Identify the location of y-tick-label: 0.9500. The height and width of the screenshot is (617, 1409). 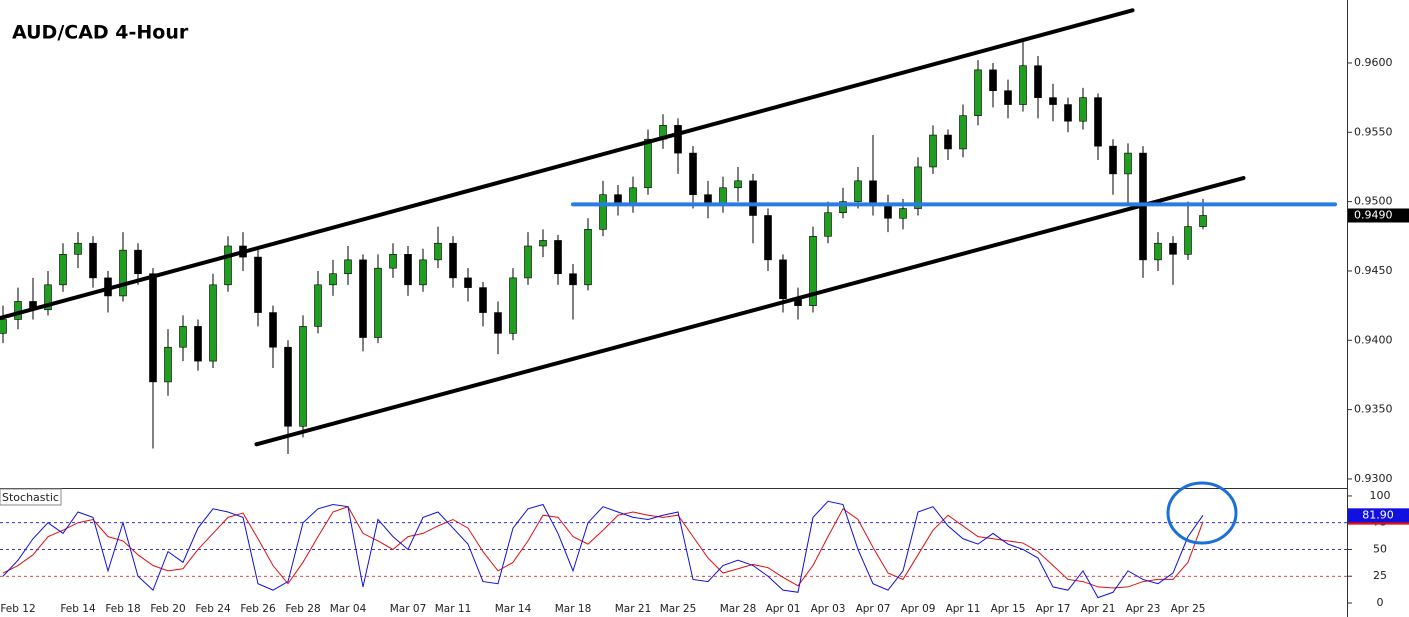
(1373, 201).